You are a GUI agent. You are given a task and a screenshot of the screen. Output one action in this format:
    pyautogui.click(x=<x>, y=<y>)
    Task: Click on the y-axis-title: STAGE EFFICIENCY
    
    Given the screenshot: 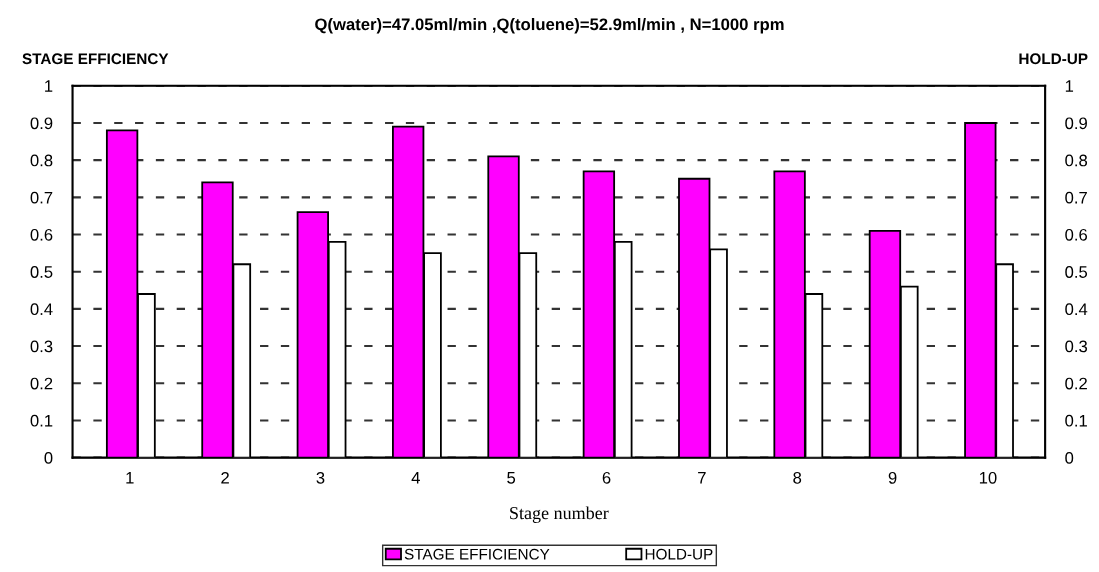 What is the action you would take?
    pyautogui.click(x=95, y=59)
    